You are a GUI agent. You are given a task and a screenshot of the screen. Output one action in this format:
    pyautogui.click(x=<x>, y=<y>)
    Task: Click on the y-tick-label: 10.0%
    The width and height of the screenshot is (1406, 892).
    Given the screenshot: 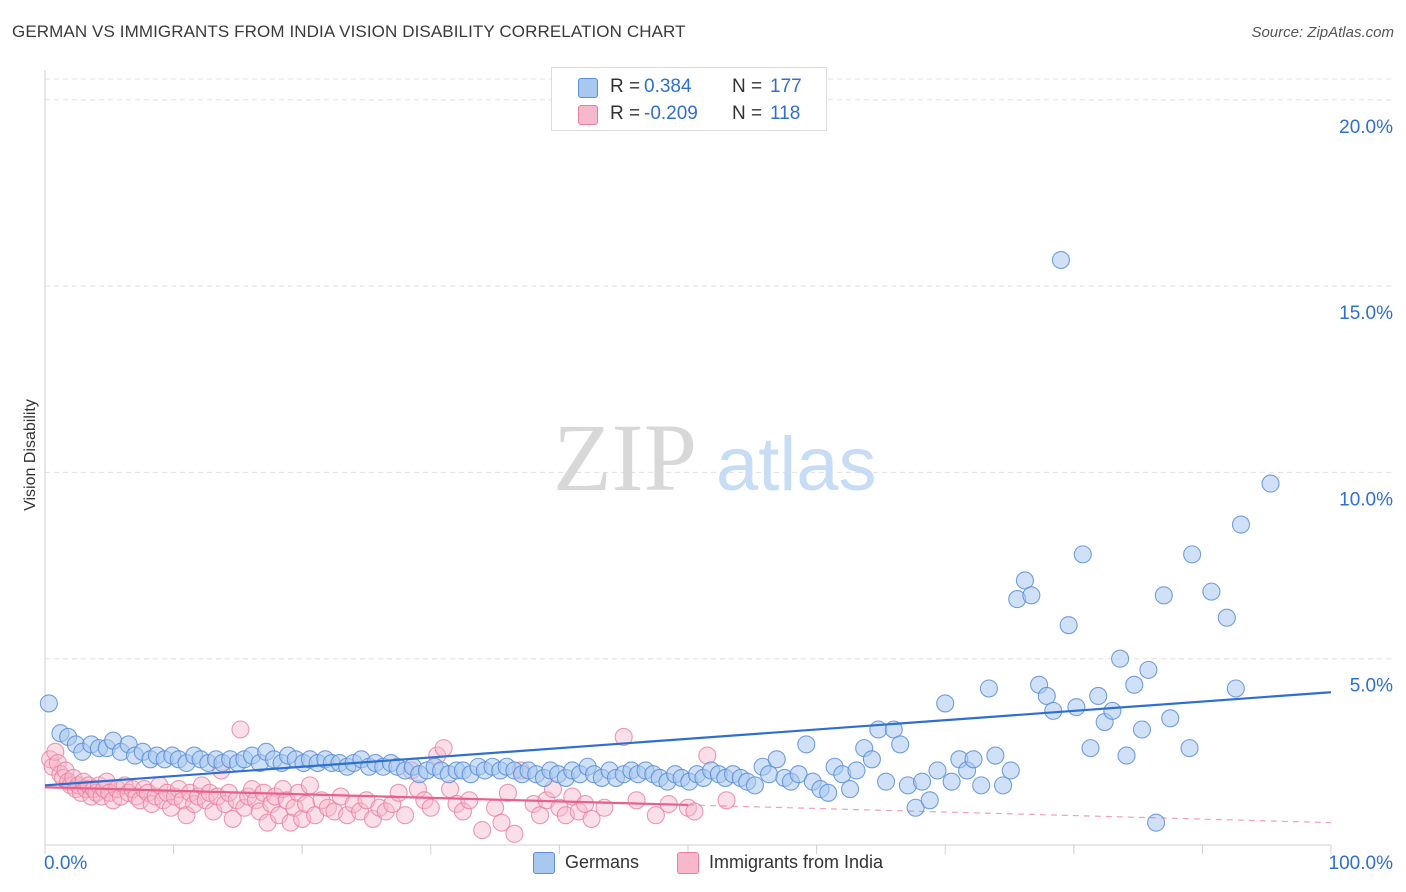 What is the action you would take?
    pyautogui.click(x=1366, y=499)
    